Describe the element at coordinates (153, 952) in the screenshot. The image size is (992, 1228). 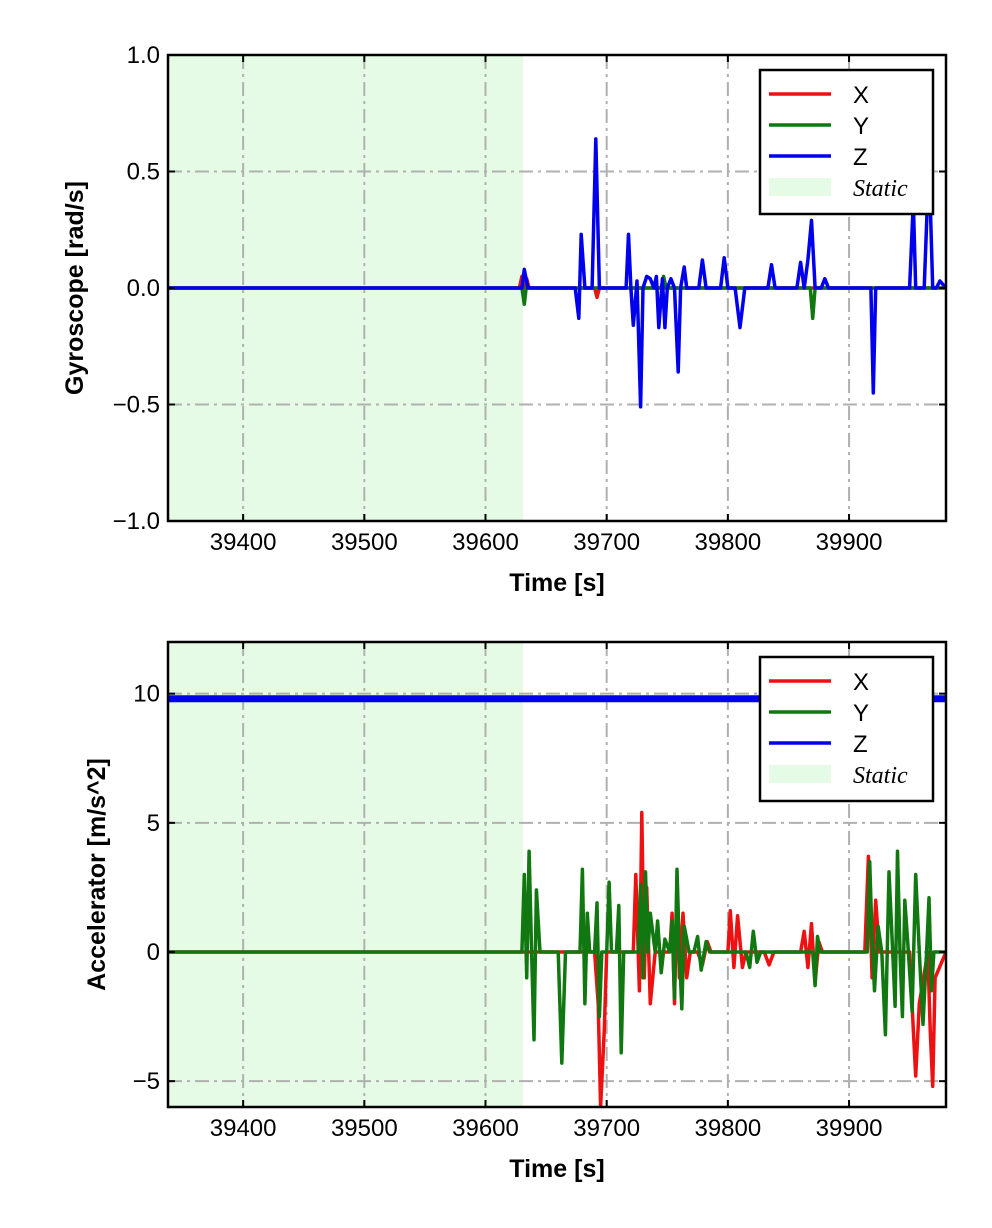
I see `y-tick-label: 0` at that location.